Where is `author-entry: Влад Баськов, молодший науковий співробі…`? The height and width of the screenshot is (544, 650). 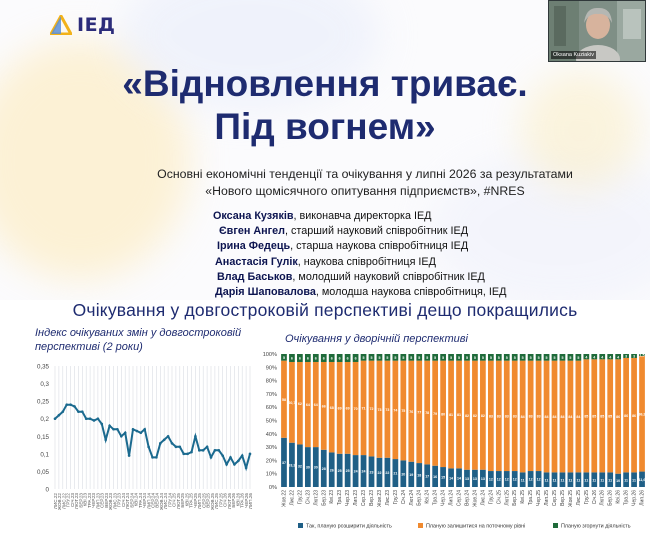
author-entry: Влад Баськов, молодший науковий співробі… is located at coordinates (351, 276).